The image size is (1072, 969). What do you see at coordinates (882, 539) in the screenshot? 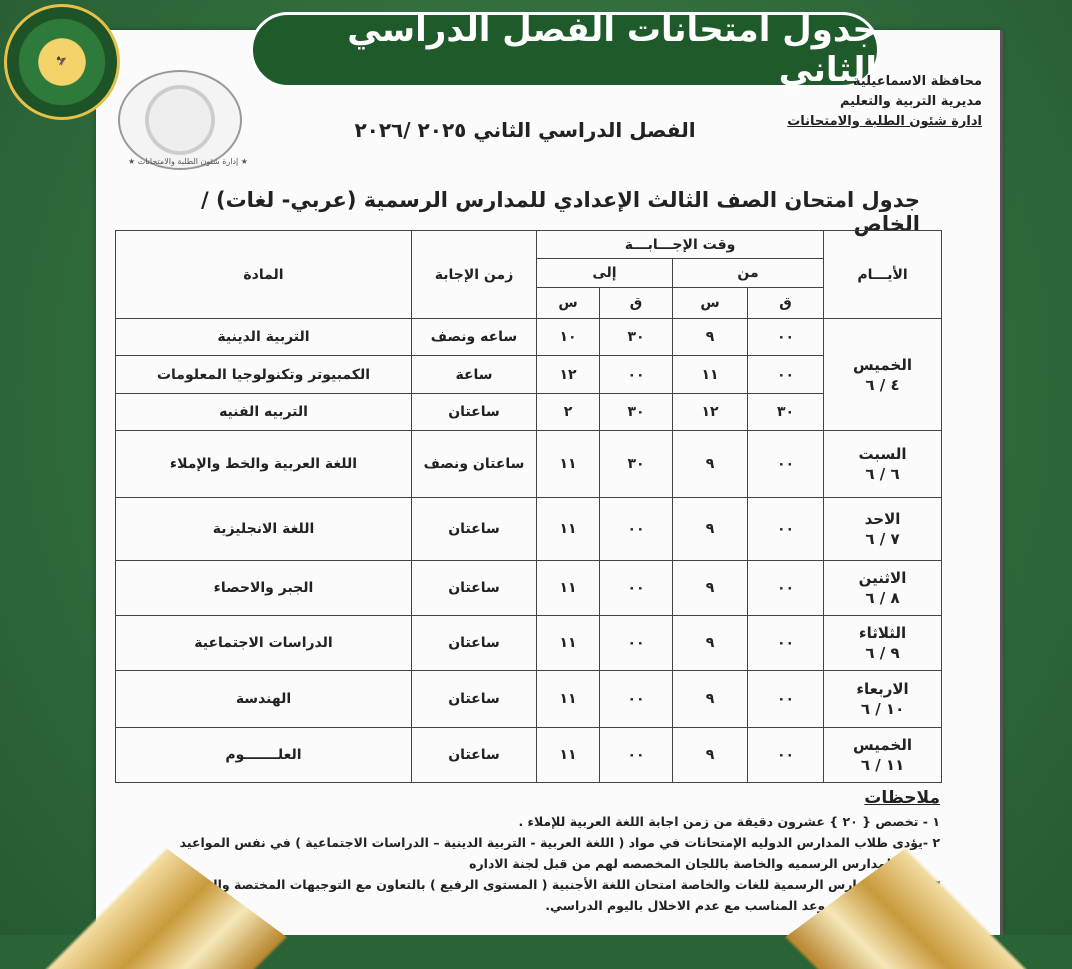
I see `day-date: ٧ / ٦` at bounding box center [882, 539].